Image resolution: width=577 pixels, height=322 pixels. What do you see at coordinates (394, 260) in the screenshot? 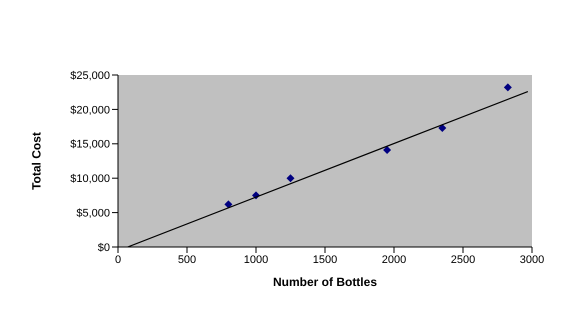
I see `x-tick-label: 2000` at bounding box center [394, 260].